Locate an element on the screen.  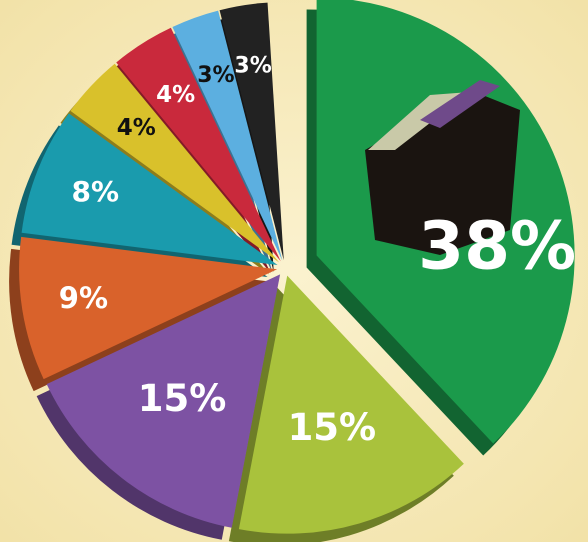
wallet-illustration is located at coordinates (442, 167).